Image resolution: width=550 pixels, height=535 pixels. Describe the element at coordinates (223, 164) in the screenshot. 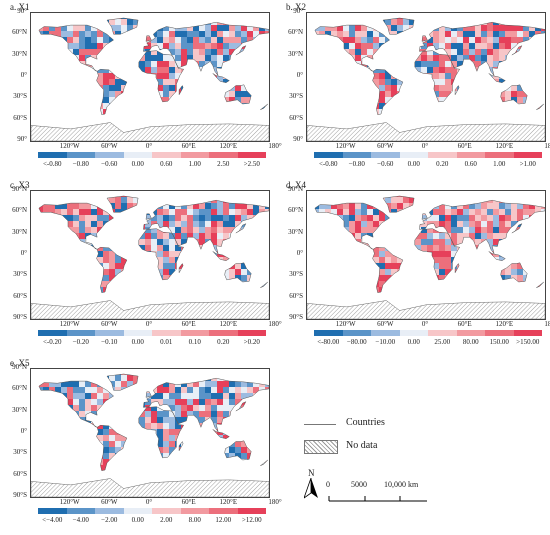

I see `legend-label: 2.50` at that location.